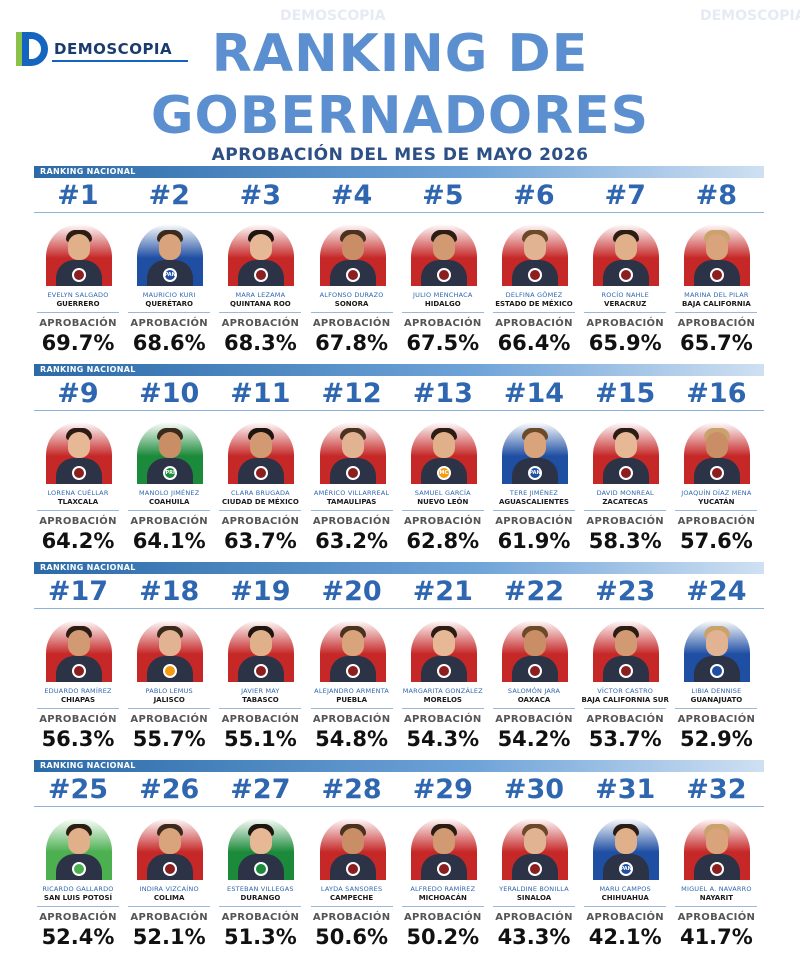  Describe the element at coordinates (260, 700) in the screenshot. I see `governor-state: TABASCO` at that location.